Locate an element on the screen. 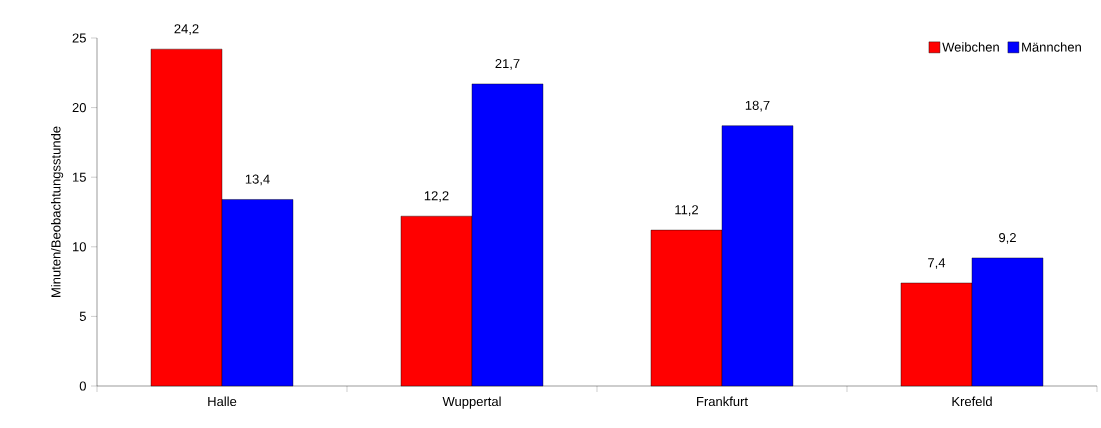  x-tick-label: Krefeld is located at coordinates (972, 401).